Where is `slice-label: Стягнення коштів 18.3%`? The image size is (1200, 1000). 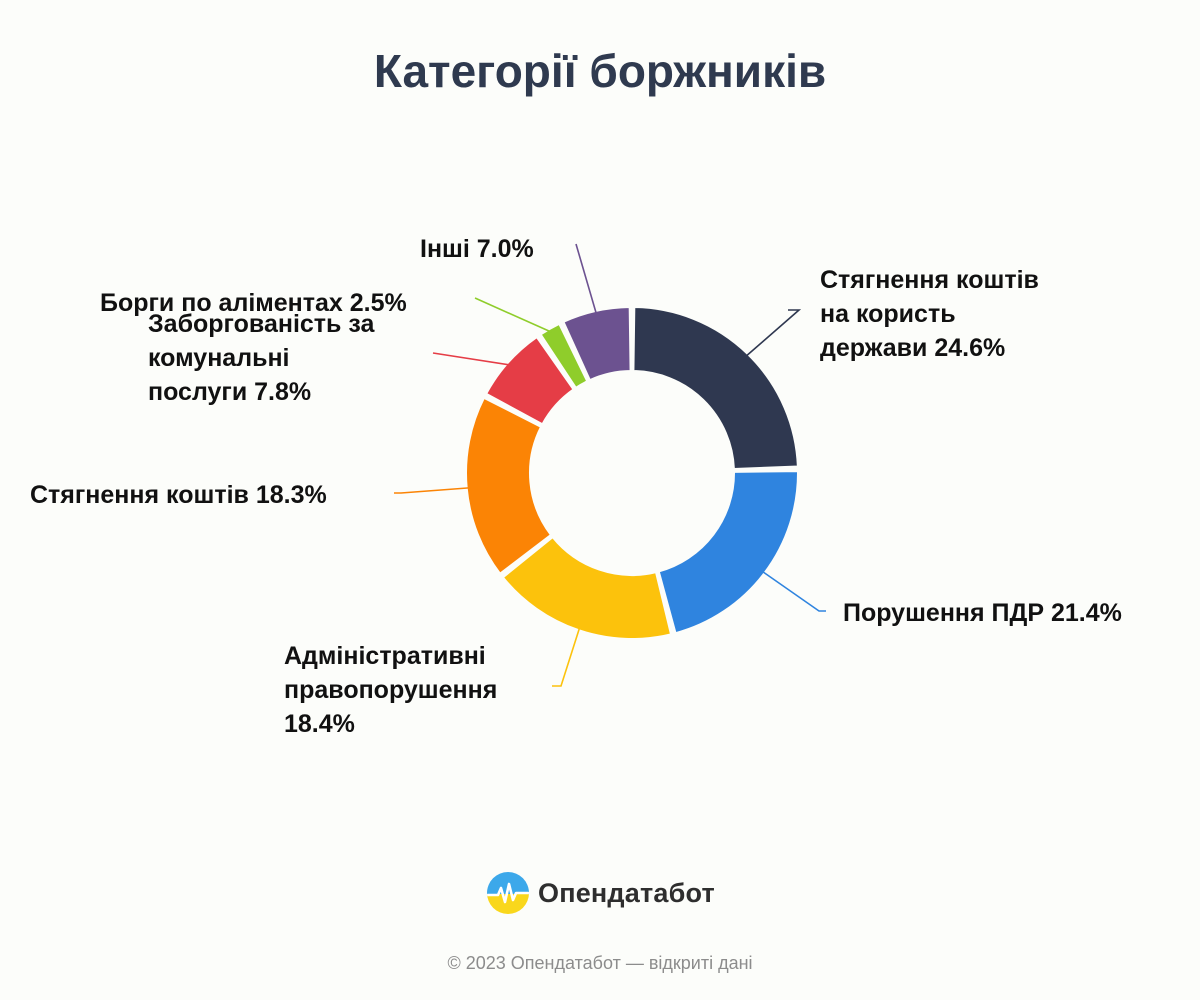
slice-label: Стягнення коштів 18.3% is located at coordinates (178, 495).